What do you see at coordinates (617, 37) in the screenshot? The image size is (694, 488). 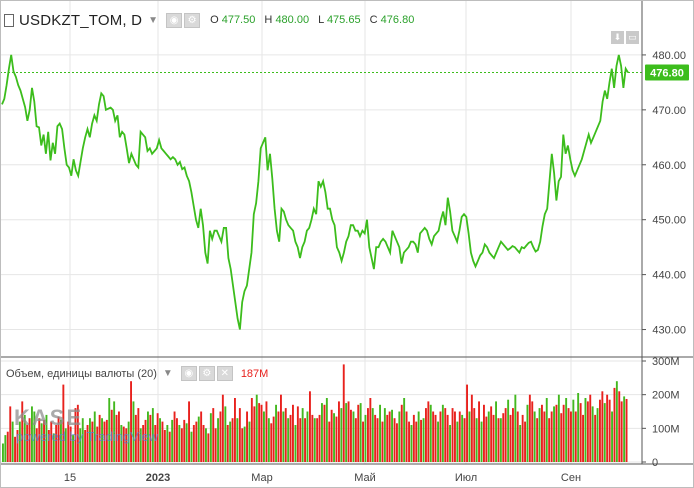 I see `scroll-up-icon: ⬇` at bounding box center [617, 37].